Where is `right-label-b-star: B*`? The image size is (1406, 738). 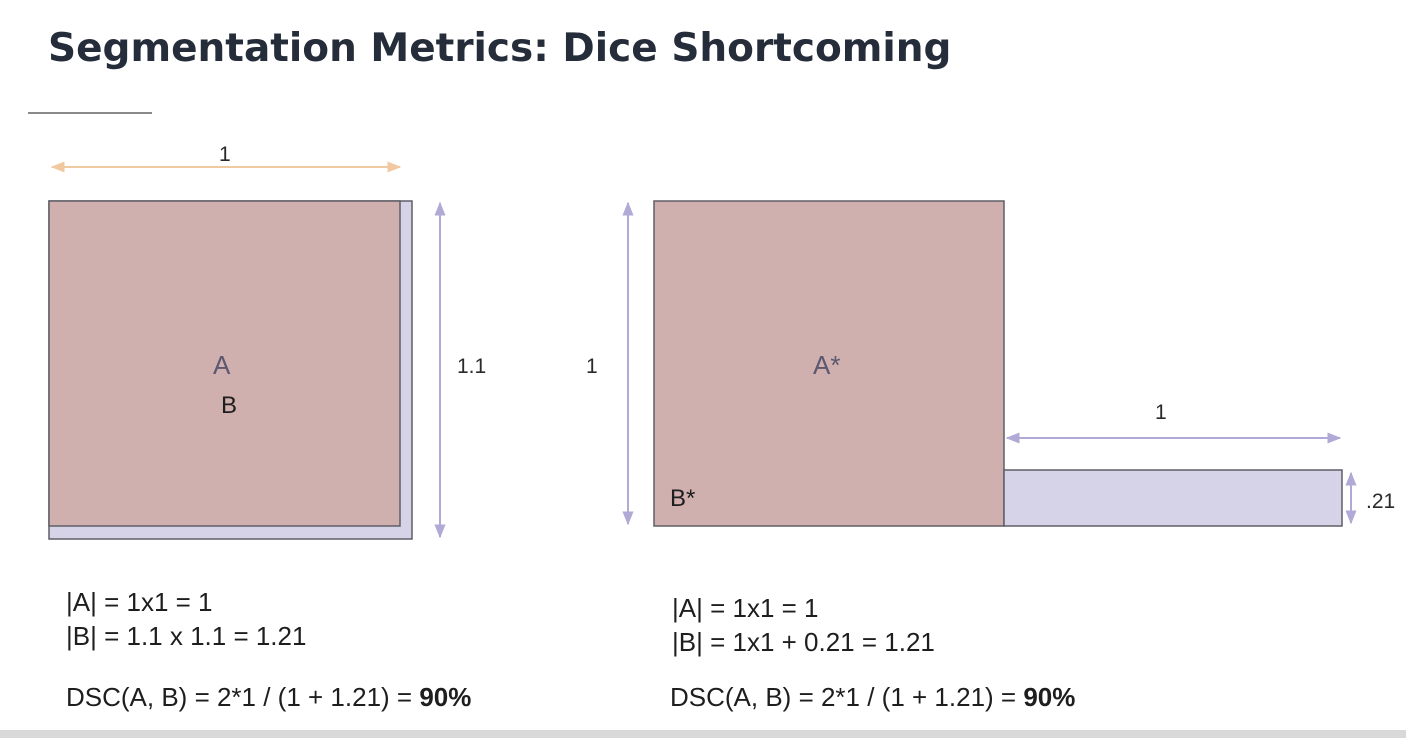 right-label-b-star: B* is located at coordinates (683, 498).